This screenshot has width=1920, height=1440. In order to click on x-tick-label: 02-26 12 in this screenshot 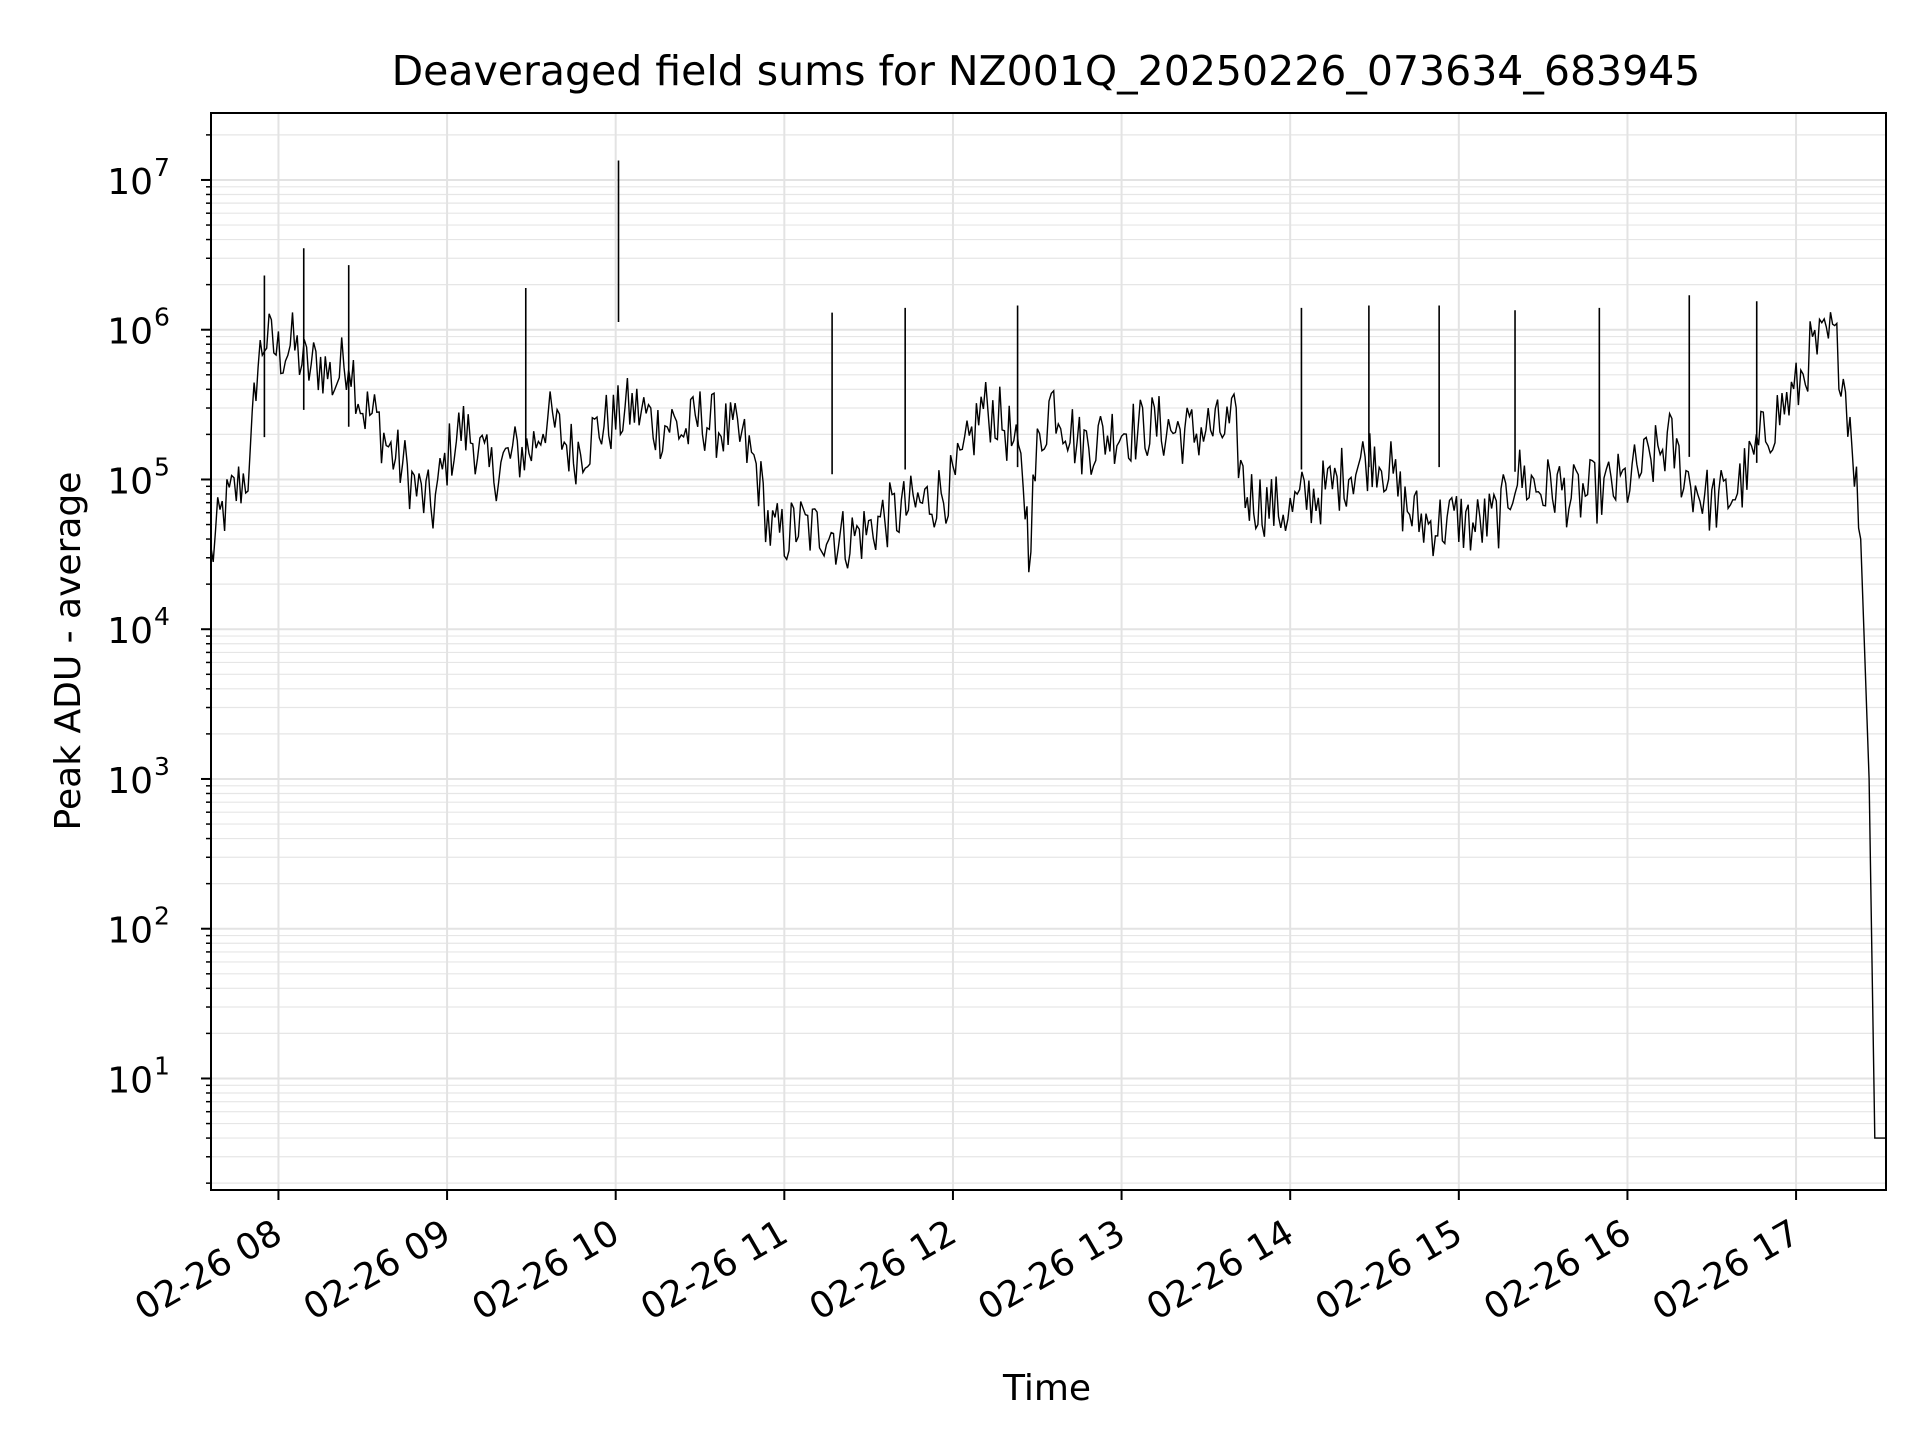, I will do `click(883, 1270)`.